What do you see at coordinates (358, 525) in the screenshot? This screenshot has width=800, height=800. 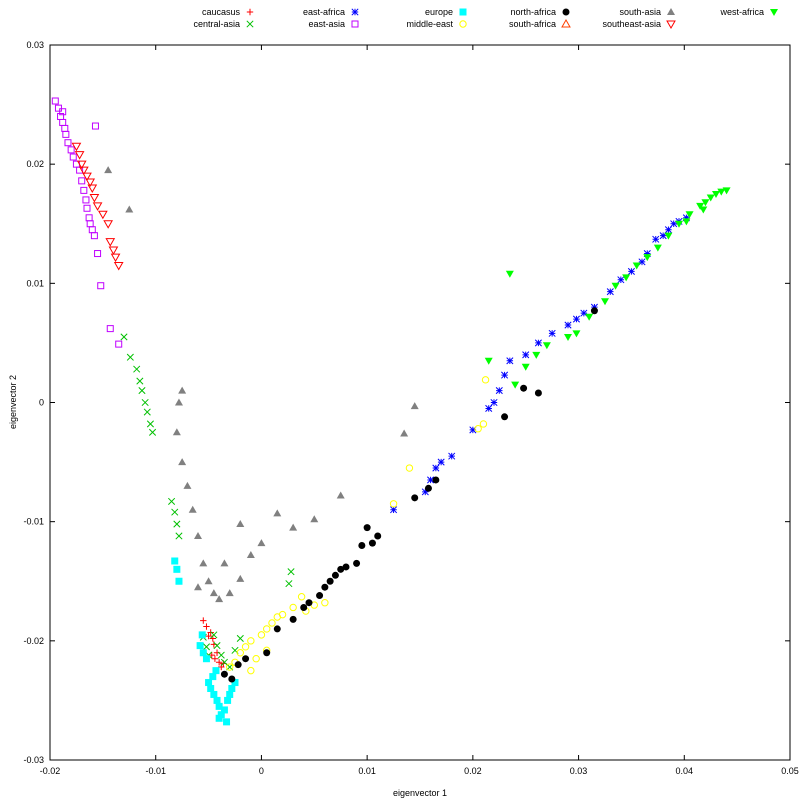 I see `series-middle-east` at bounding box center [358, 525].